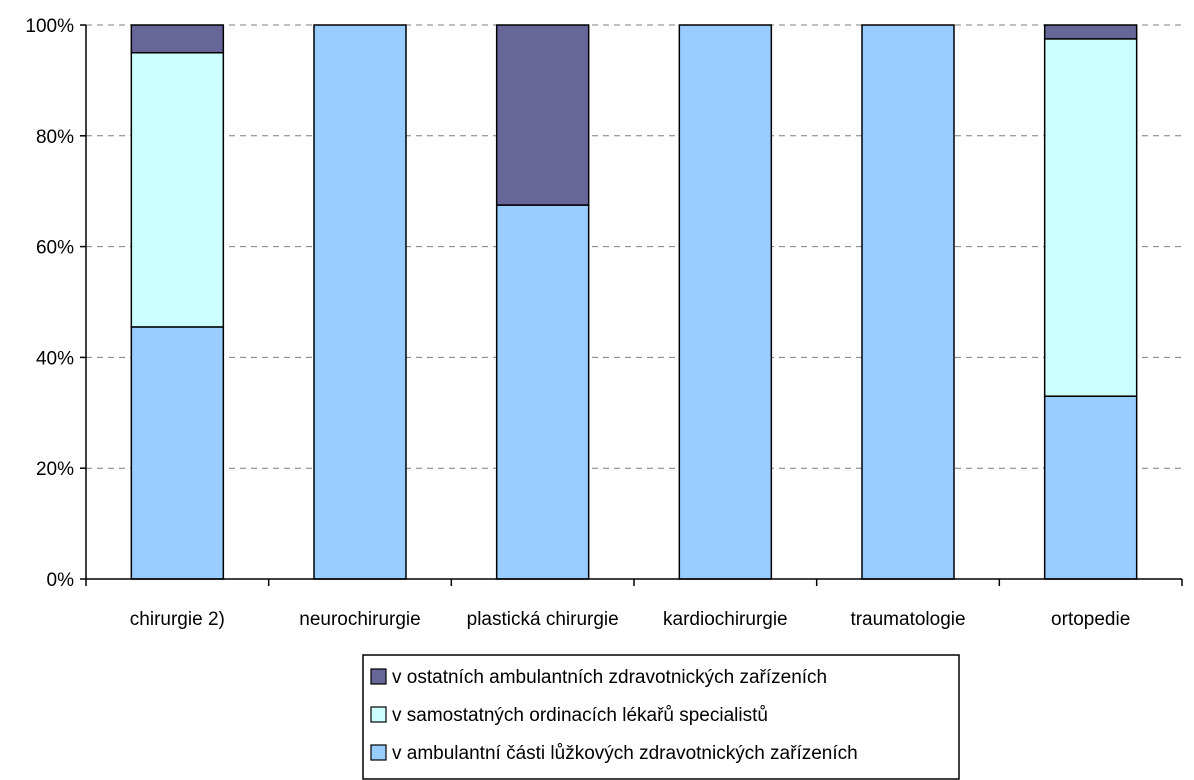 The width and height of the screenshot is (1194, 780). I want to click on y-tick-label: 80%, so click(55, 137).